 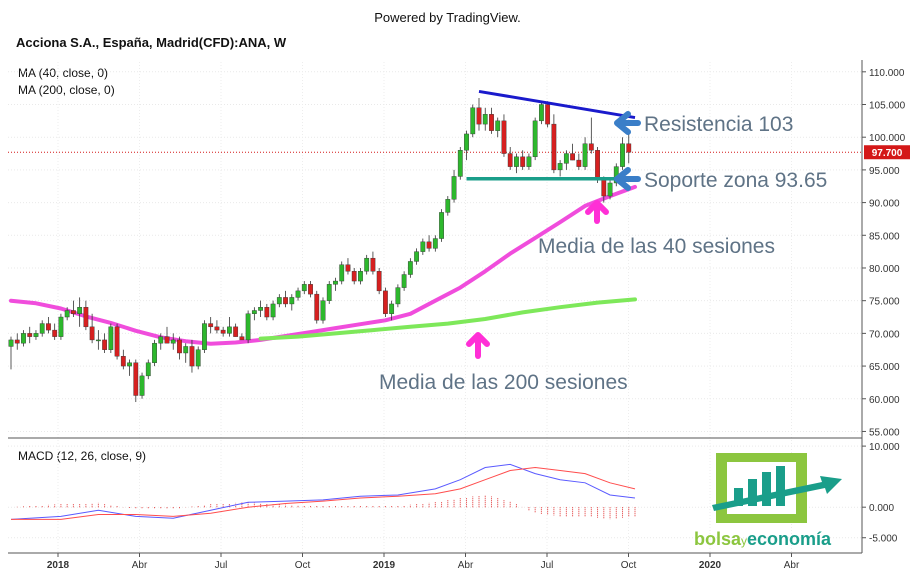 I want to click on xtick-label: 2019, so click(x=384, y=565).